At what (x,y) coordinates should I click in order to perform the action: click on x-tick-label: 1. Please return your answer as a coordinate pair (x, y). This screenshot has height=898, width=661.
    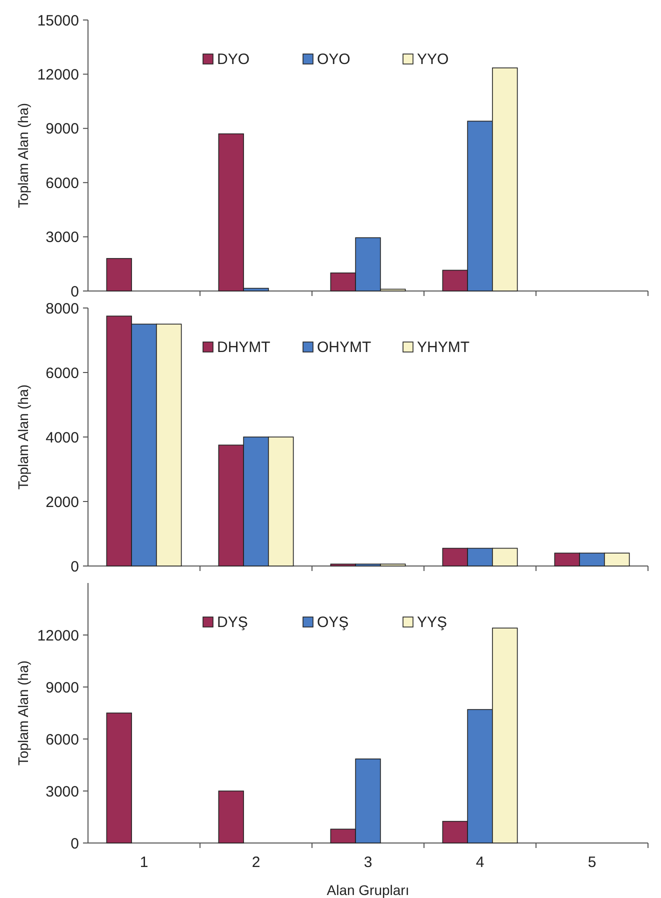
    Looking at the image, I should click on (144, 862).